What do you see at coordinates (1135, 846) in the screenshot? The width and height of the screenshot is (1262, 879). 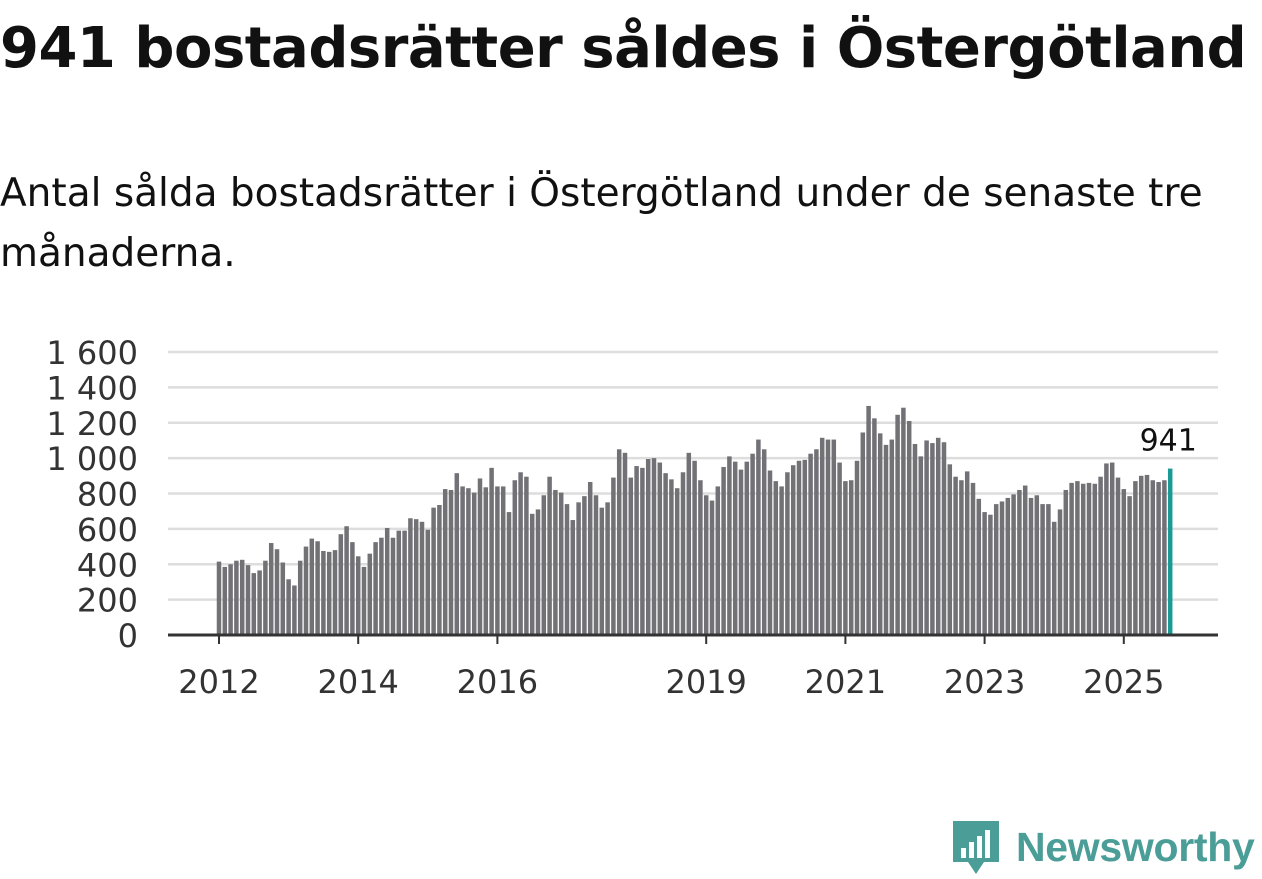 I see `brand-name: Newsworthy` at bounding box center [1135, 846].